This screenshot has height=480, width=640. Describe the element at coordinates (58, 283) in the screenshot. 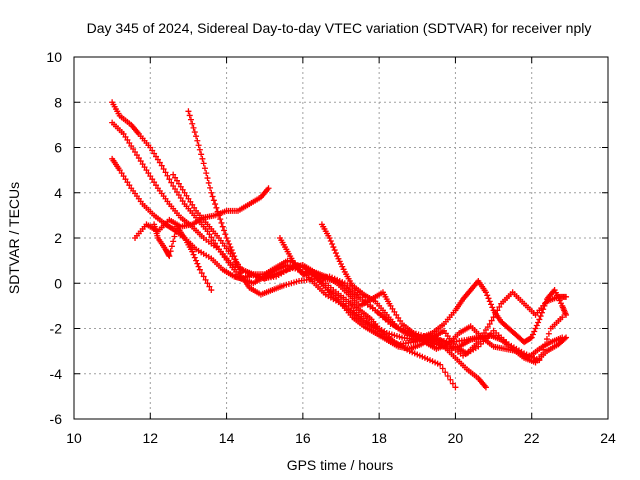

I see `y-tick-label: 0` at that location.